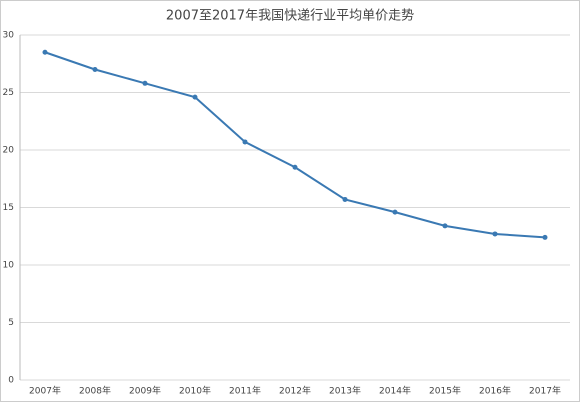  What do you see at coordinates (445, 391) in the screenshot?
I see `x-tick-label: 2015年` at bounding box center [445, 391].